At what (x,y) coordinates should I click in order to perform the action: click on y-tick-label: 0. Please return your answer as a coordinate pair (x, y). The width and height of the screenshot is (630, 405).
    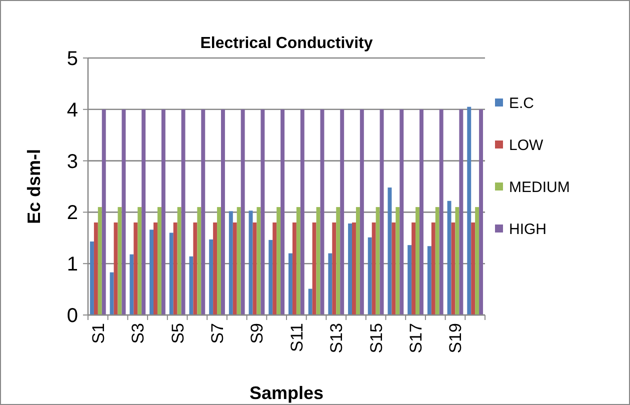
    Looking at the image, I should click on (72, 316).